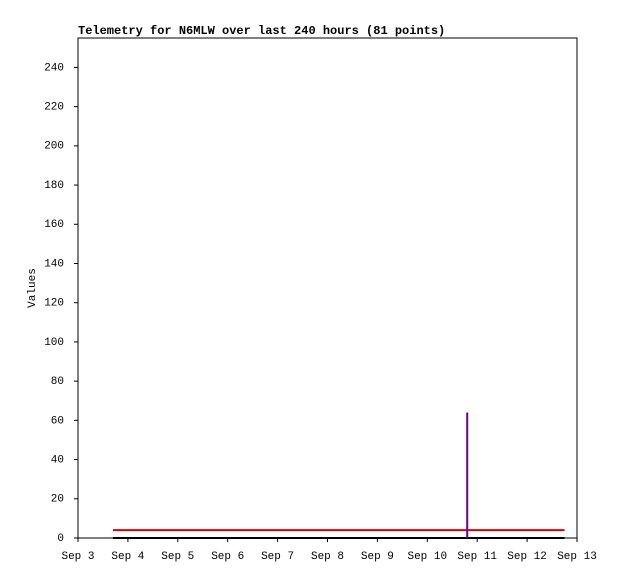  Describe the element at coordinates (57, 382) in the screenshot. I see `y-tick-label: 80` at that location.